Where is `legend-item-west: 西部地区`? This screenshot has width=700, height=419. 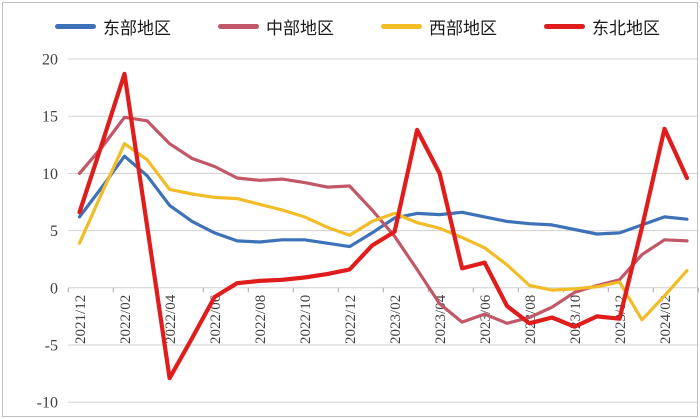
legend-item-west: 西部地区 is located at coordinates (439, 26).